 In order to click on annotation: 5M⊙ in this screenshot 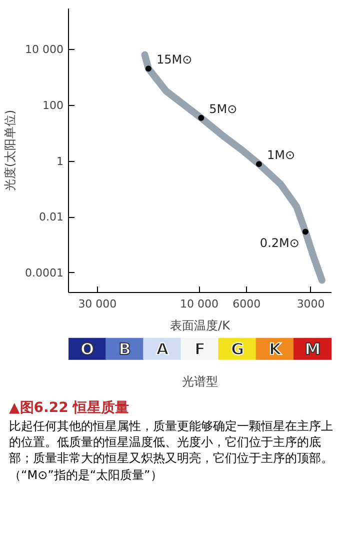, I will do `click(223, 109)`.